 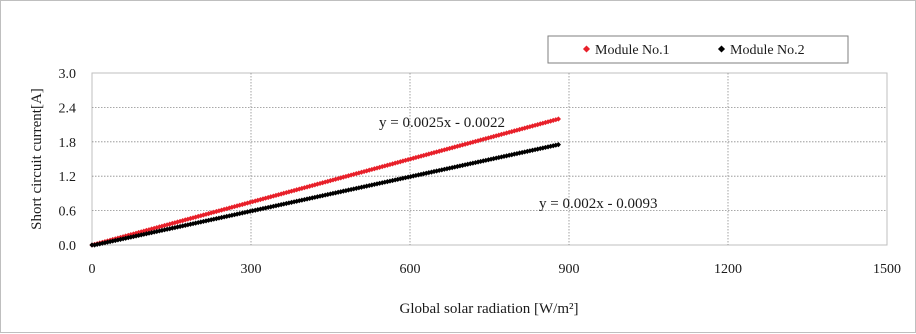 I want to click on trendline-label-module-2: y = 0.002x - 0.0093, so click(x=598, y=204).